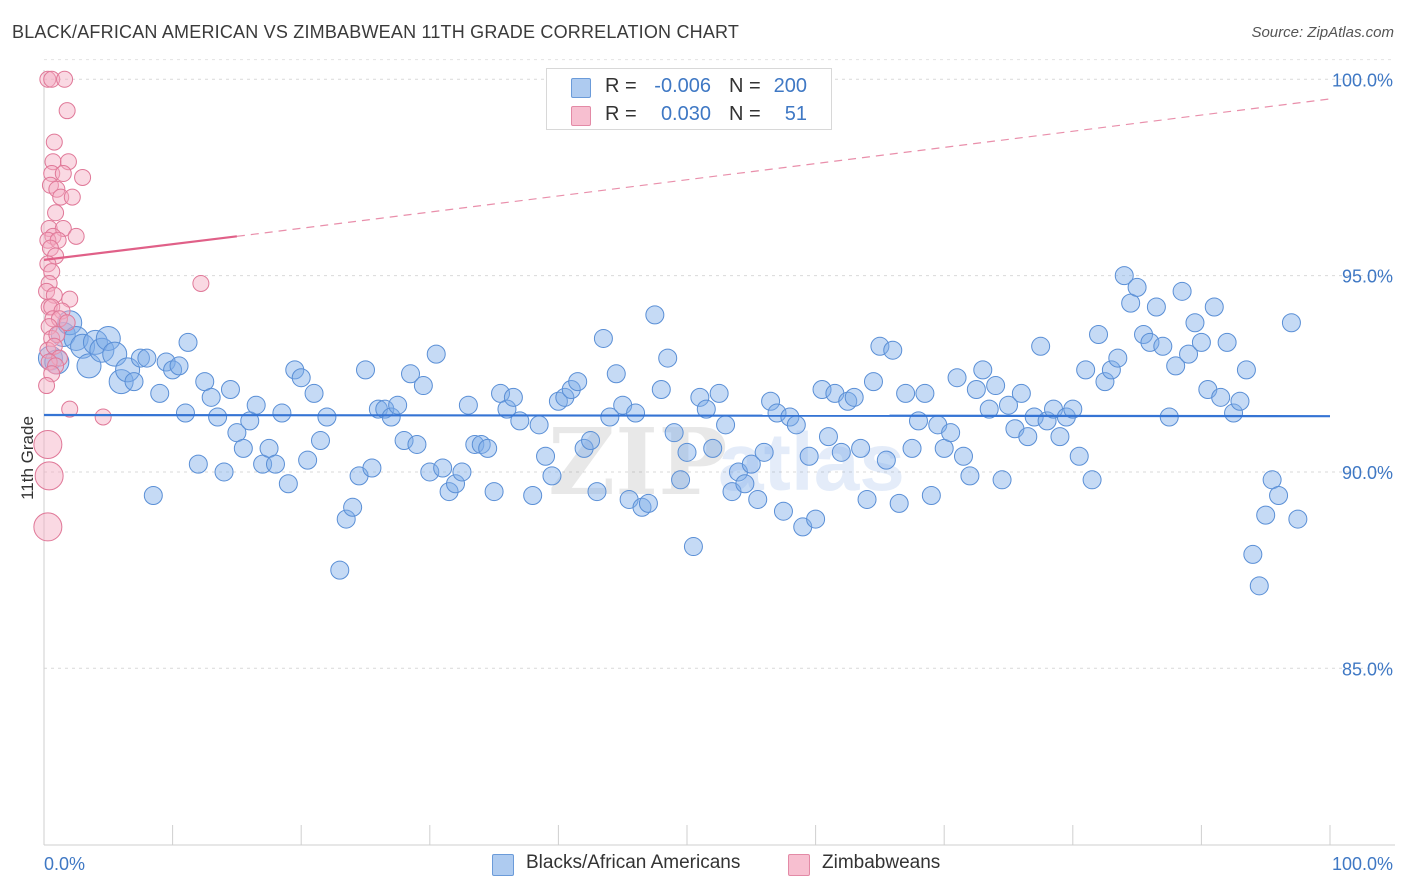  Describe the element at coordinates (745, 114) in the screenshot. I see `legend-n-label: N =` at that location.